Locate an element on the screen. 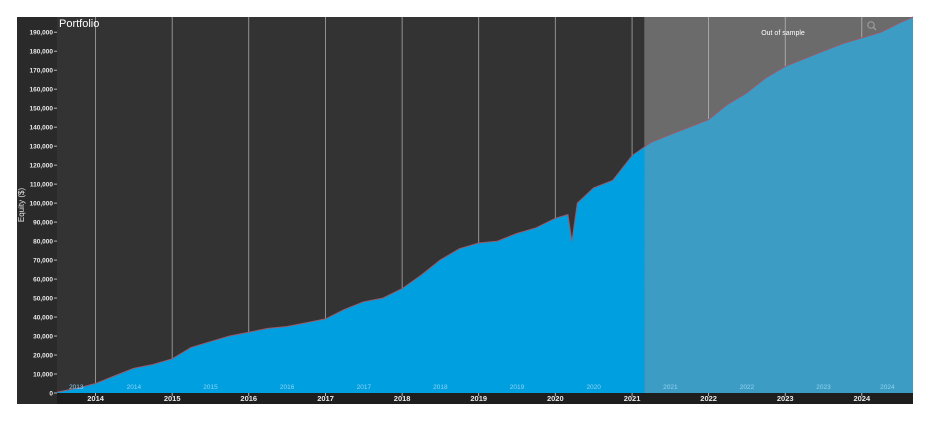 The image size is (931, 424). out-of-sample-label: Out of sample is located at coordinates (783, 33).